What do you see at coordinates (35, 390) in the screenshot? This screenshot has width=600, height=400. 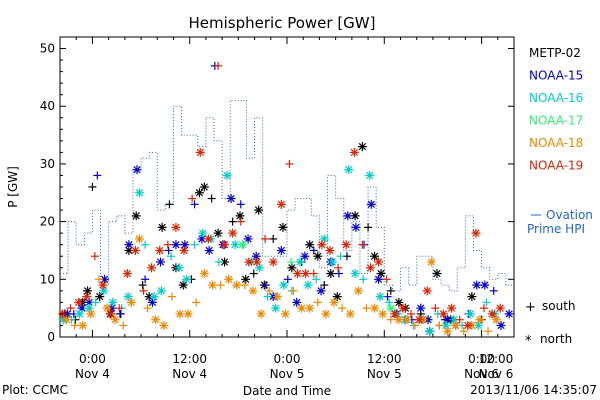 I see `plot-credit: Plot: CCMC` at bounding box center [35, 390].